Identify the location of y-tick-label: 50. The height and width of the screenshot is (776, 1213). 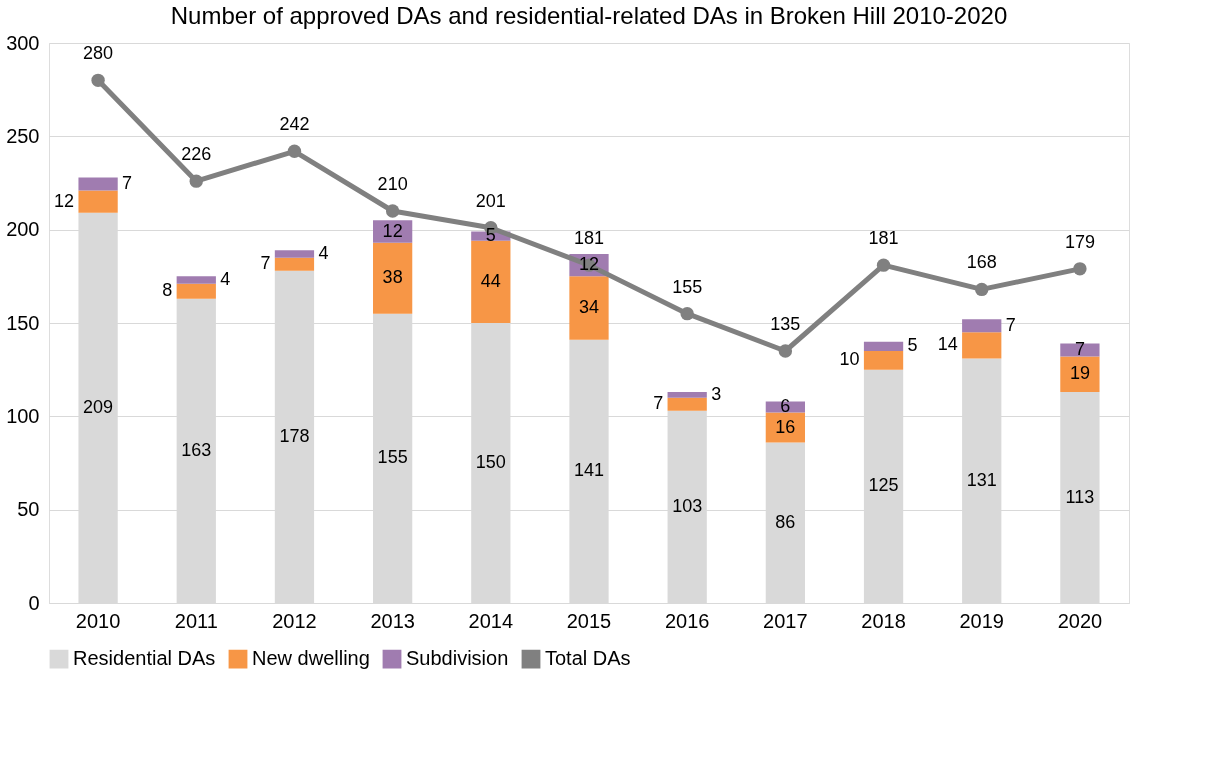
(28, 509).